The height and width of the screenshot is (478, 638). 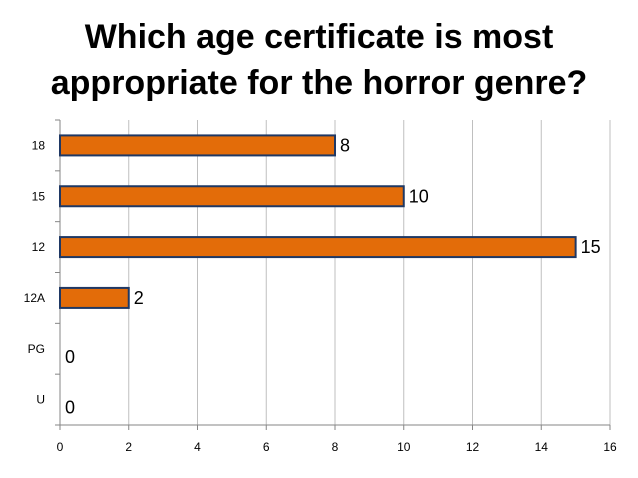 I want to click on data-label-18: 8, so click(x=345, y=145).